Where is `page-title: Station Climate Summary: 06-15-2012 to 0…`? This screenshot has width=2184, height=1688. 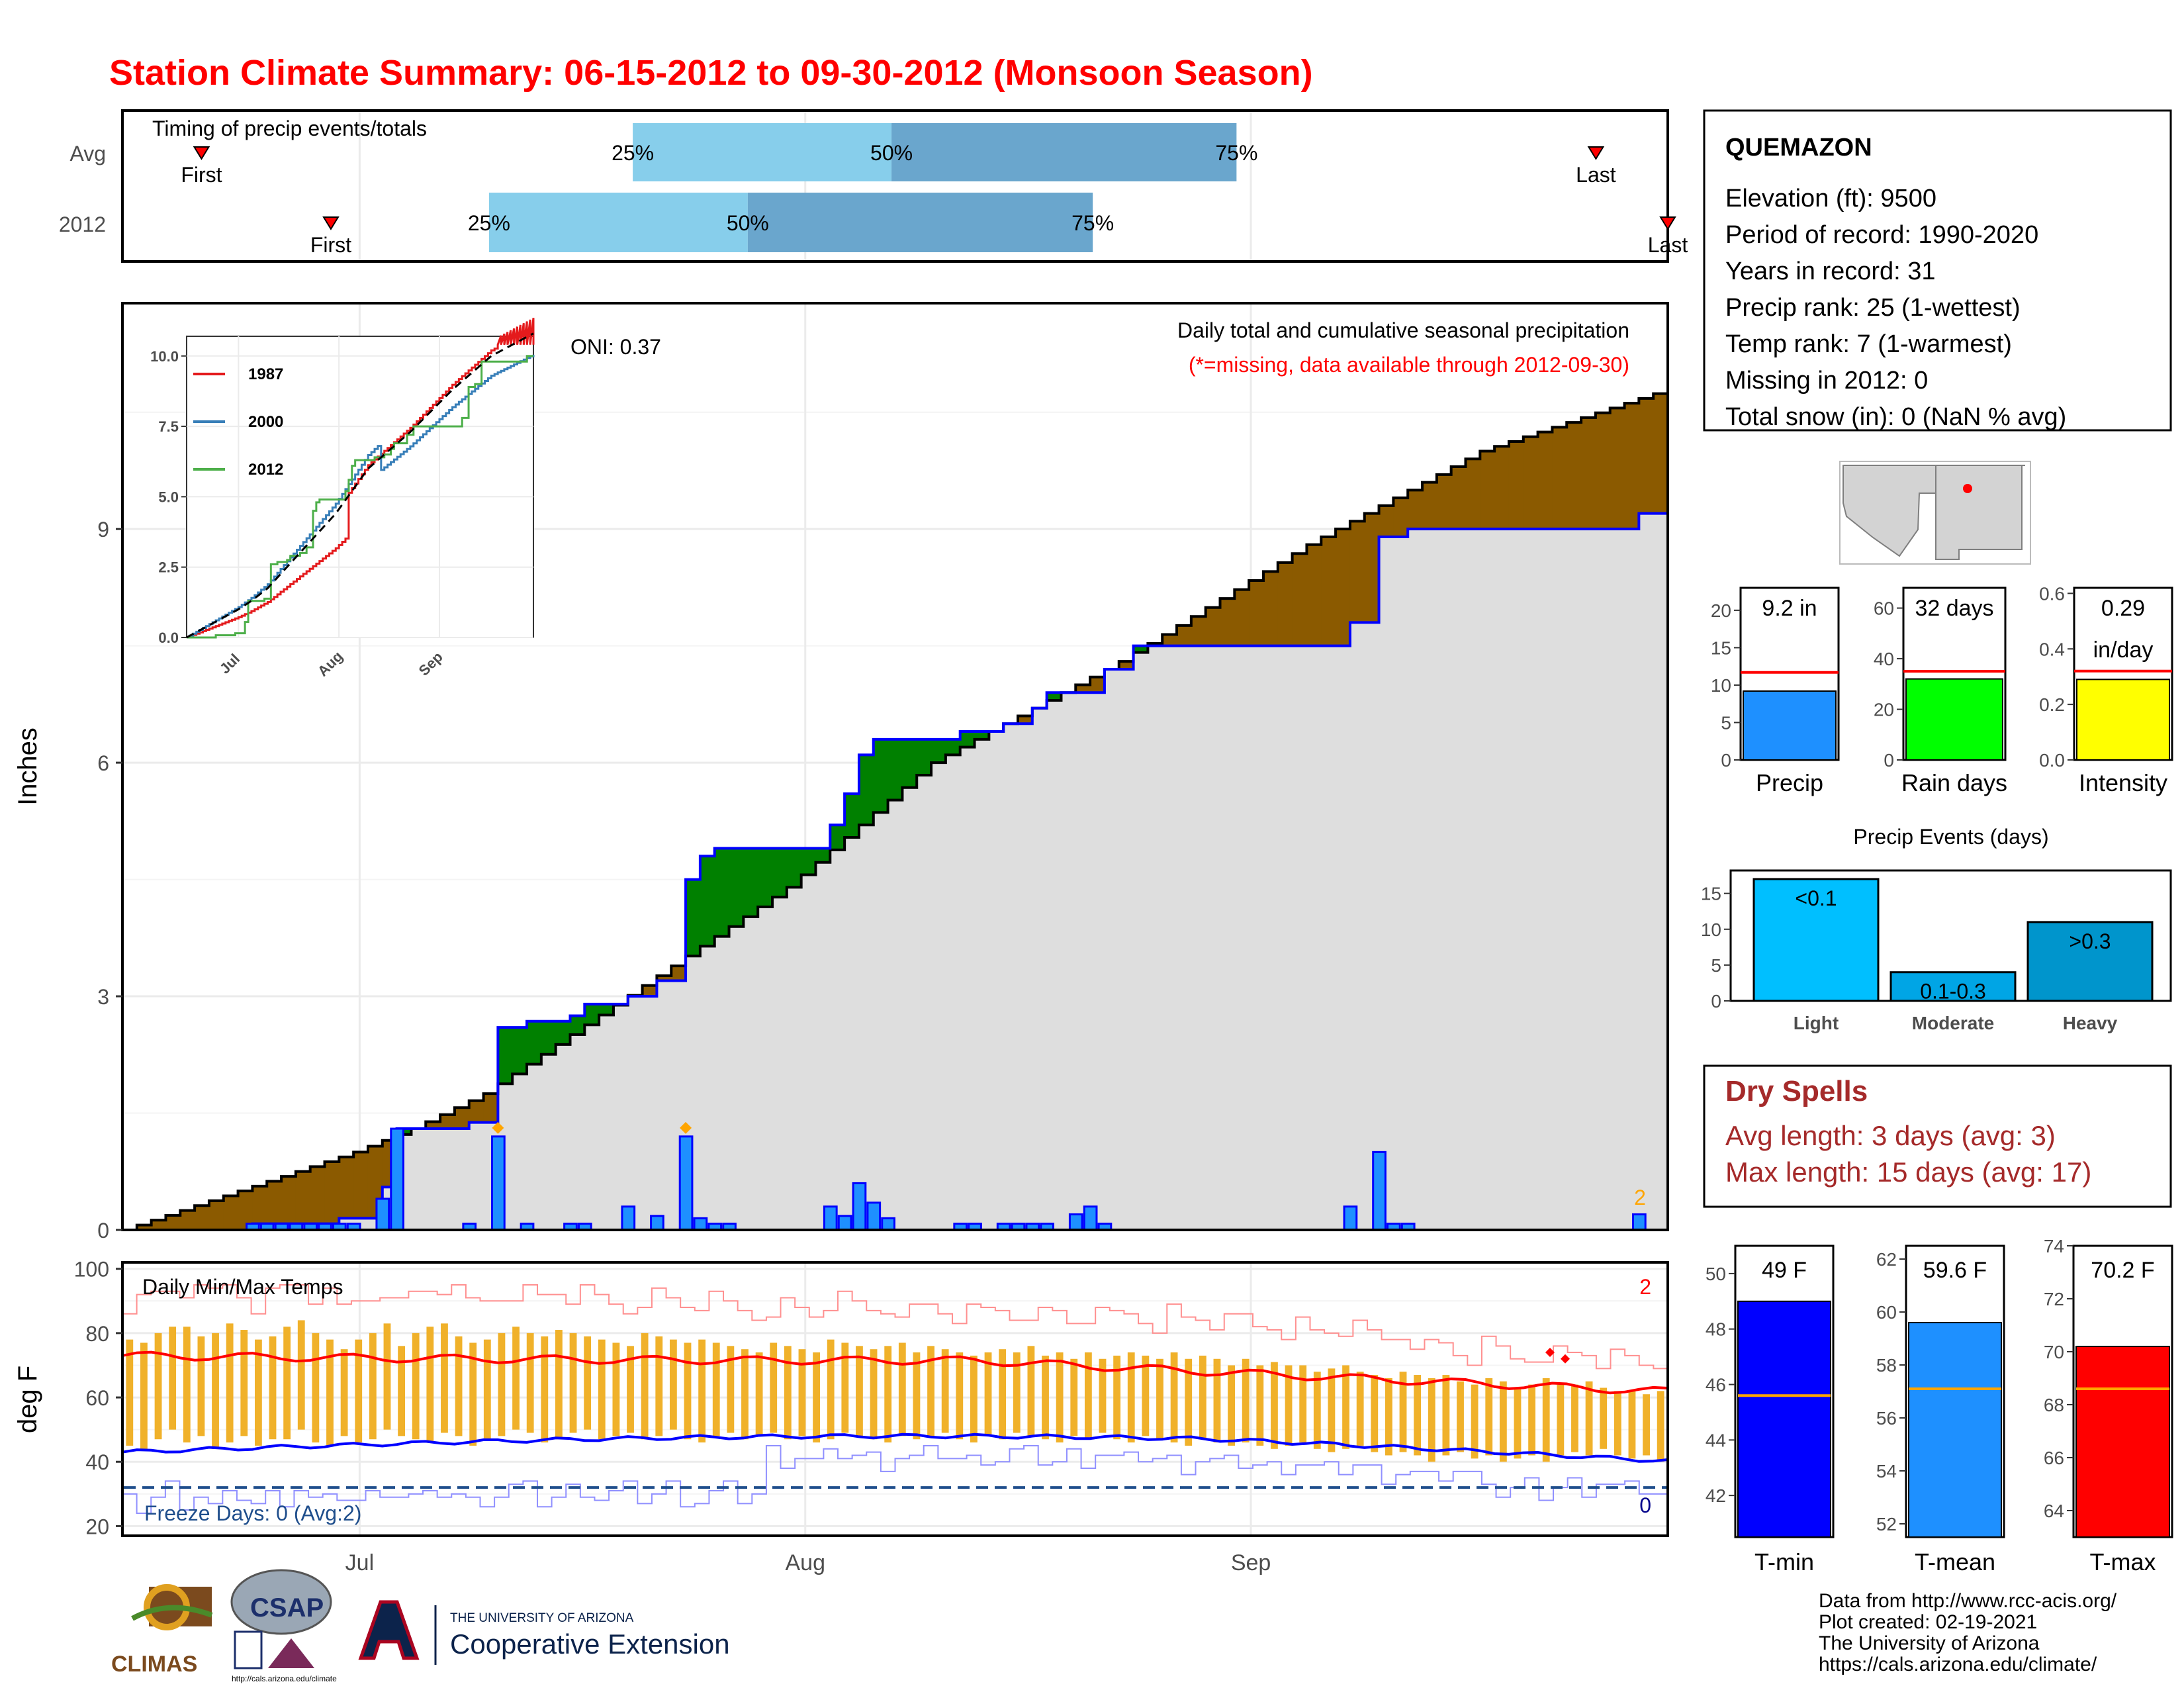
page-title: Station Climate Summary: 06-15-2012 to 0… is located at coordinates (711, 73).